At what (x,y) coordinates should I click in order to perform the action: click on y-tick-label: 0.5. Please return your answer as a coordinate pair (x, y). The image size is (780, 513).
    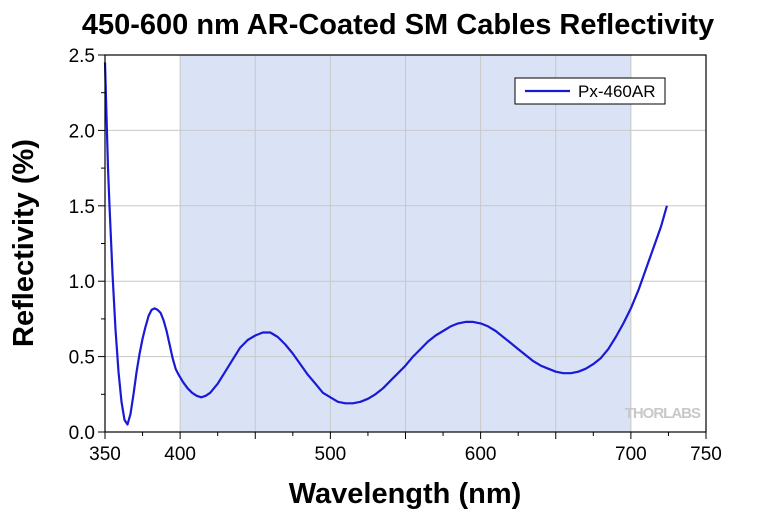
    Looking at the image, I should click on (82, 358).